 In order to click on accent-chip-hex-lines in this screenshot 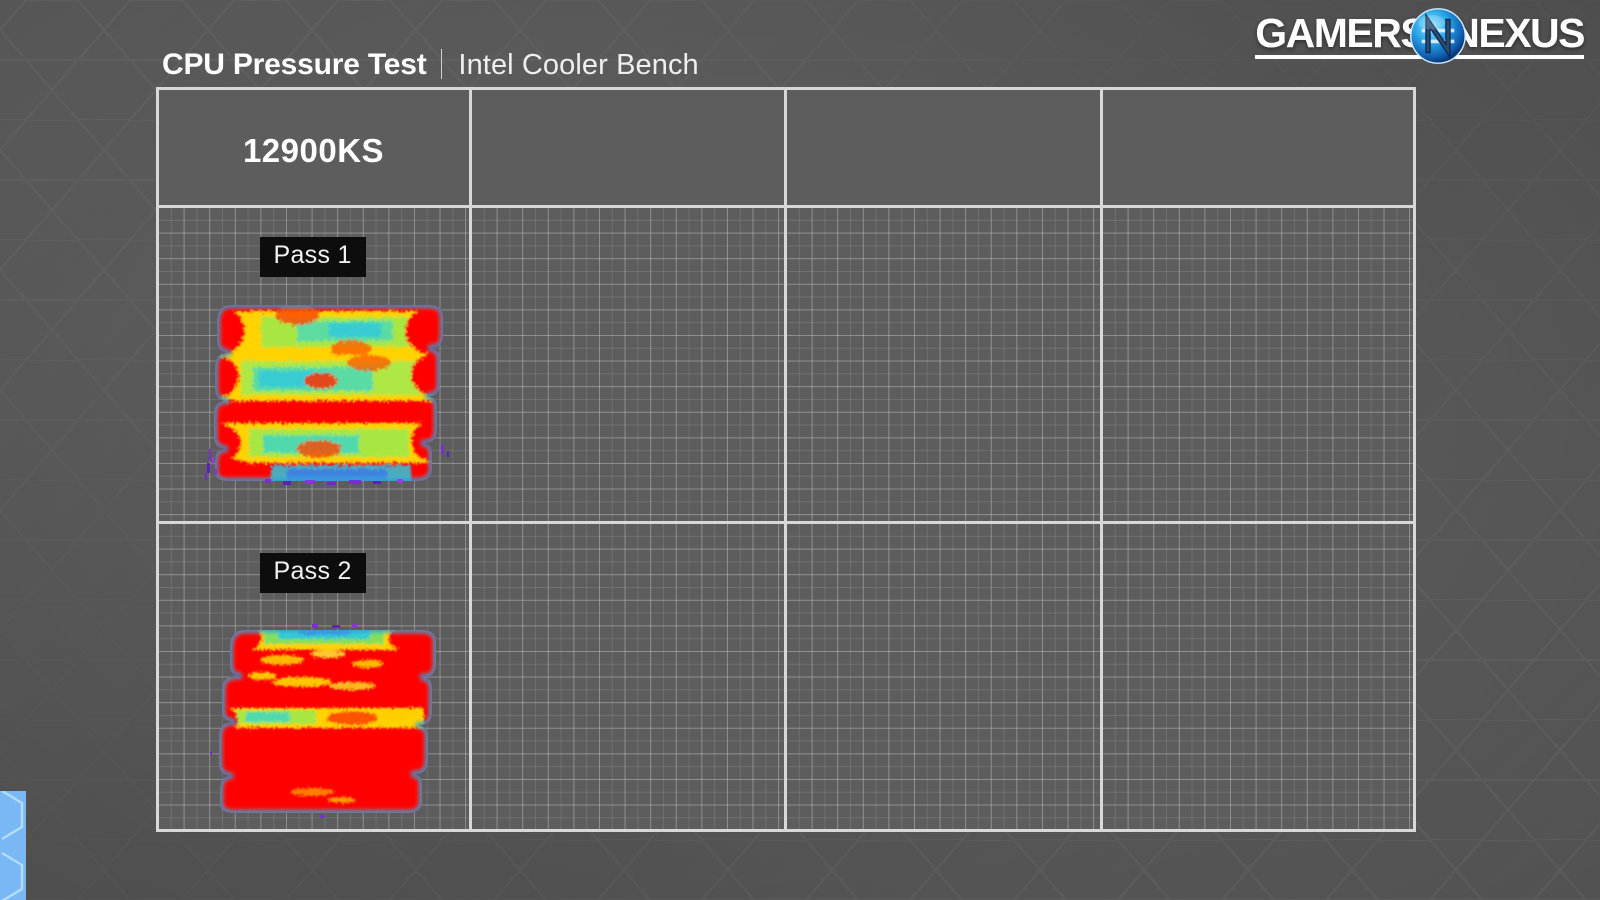, I will do `click(12, 844)`.